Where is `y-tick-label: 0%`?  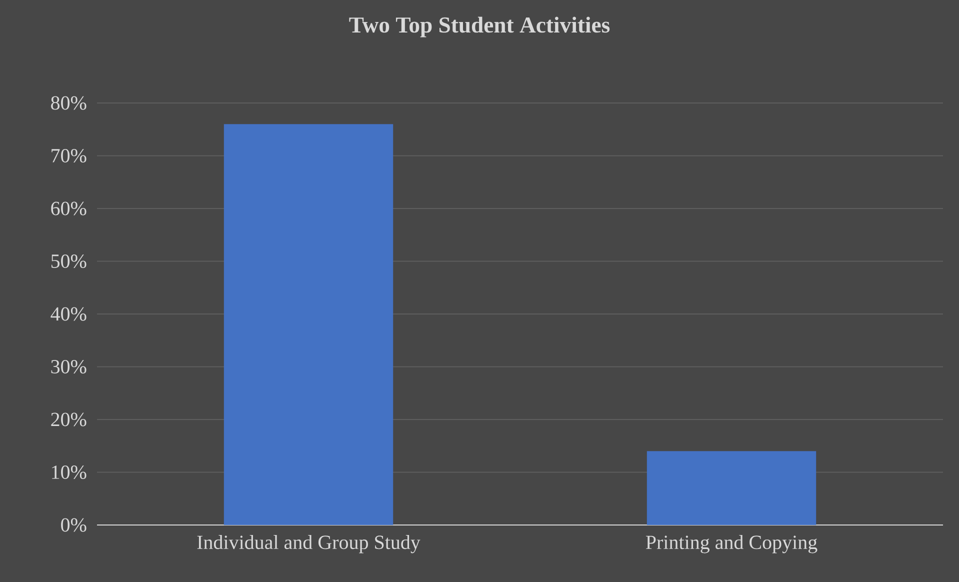 y-tick-label: 0% is located at coordinates (73, 525).